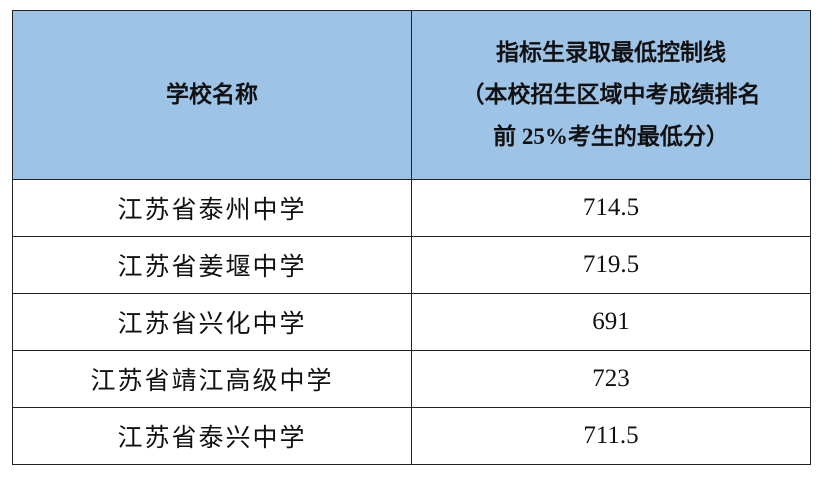 Image resolution: width=823 pixels, height=483 pixels. What do you see at coordinates (212, 265) in the screenshot?
I see `school-name: 江苏省姜堰中学` at bounding box center [212, 265].